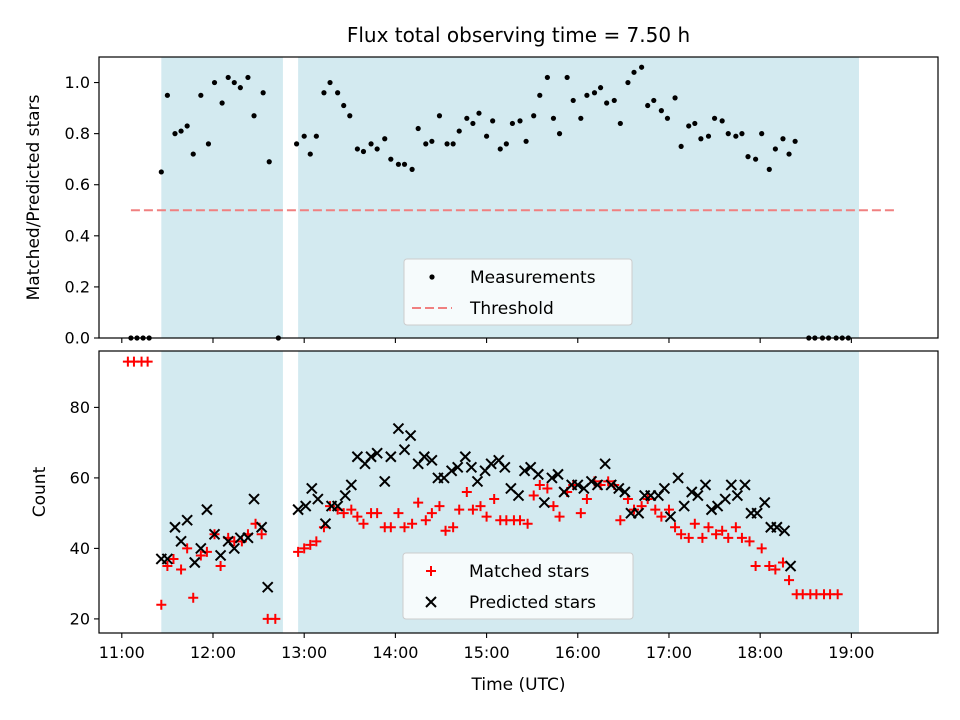  I want to click on top-y-tick-label: 0.0, so click(77, 338).